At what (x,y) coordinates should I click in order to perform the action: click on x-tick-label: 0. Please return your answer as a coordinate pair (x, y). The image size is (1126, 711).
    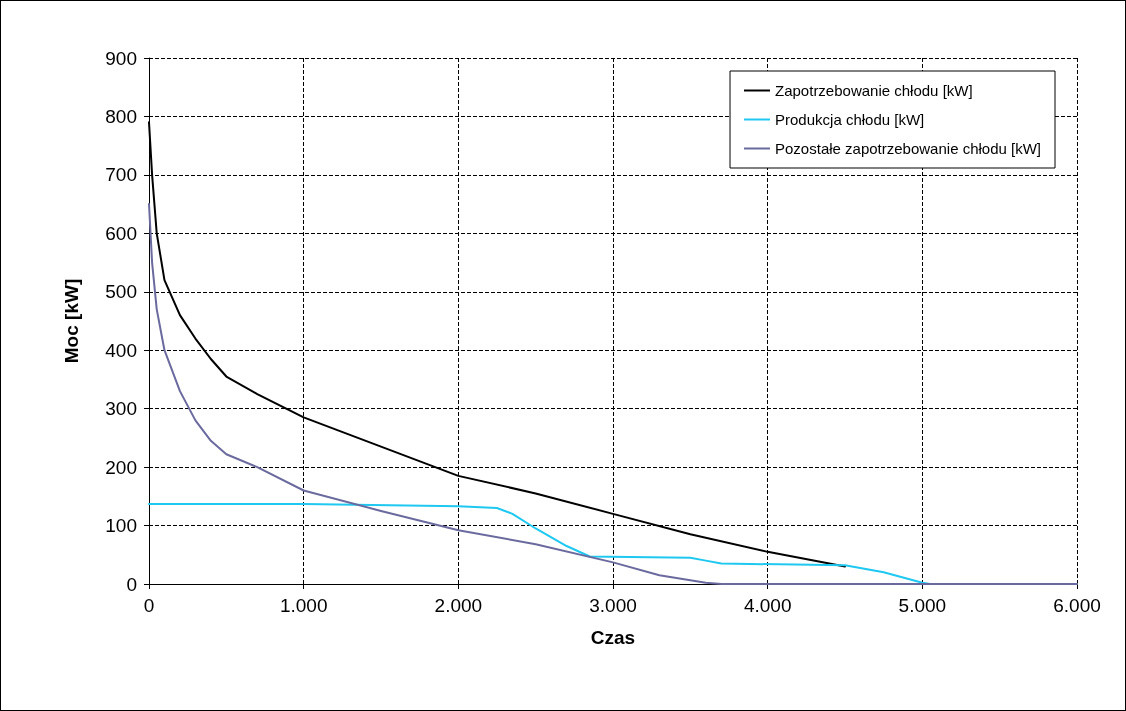
    Looking at the image, I should click on (149, 605).